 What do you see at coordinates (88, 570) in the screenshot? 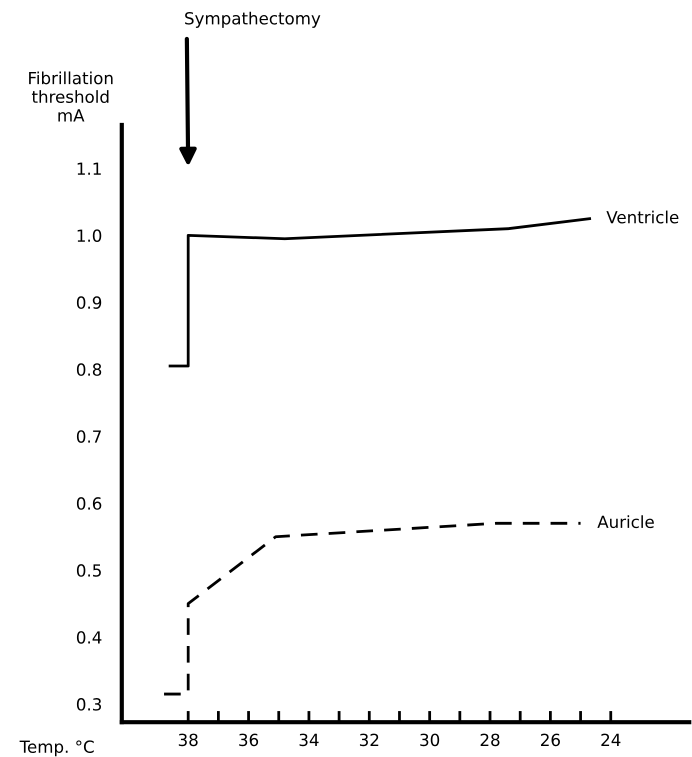
I see `y-tick-label: 0.5` at bounding box center [88, 570].